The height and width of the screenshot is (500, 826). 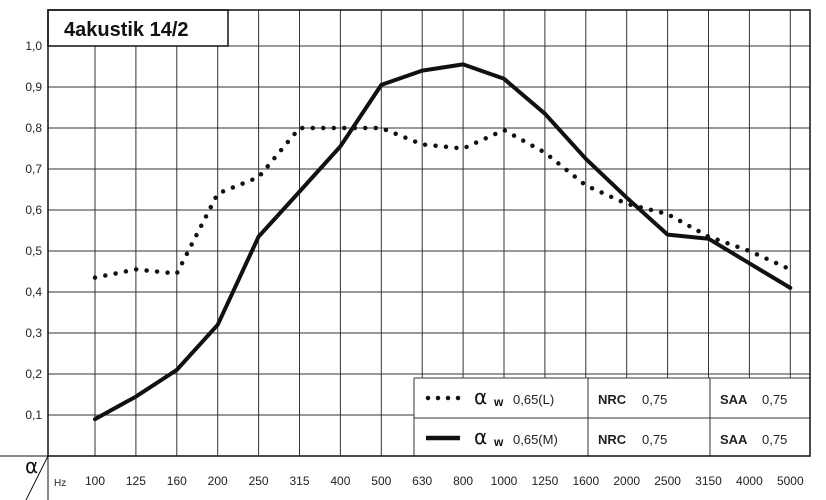 What do you see at coordinates (95, 481) in the screenshot?
I see `x-tick-label: 100` at bounding box center [95, 481].